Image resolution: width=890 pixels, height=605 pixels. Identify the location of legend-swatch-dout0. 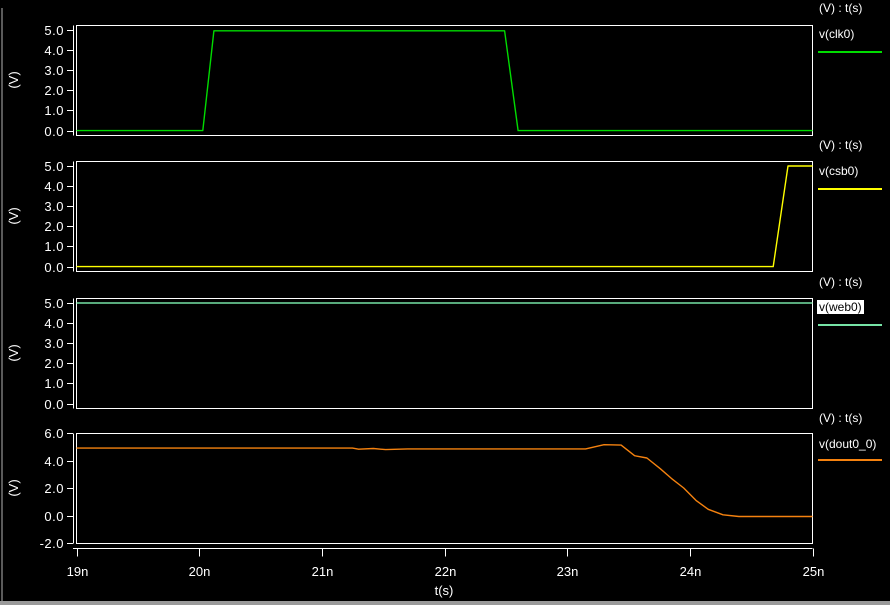
(850, 460).